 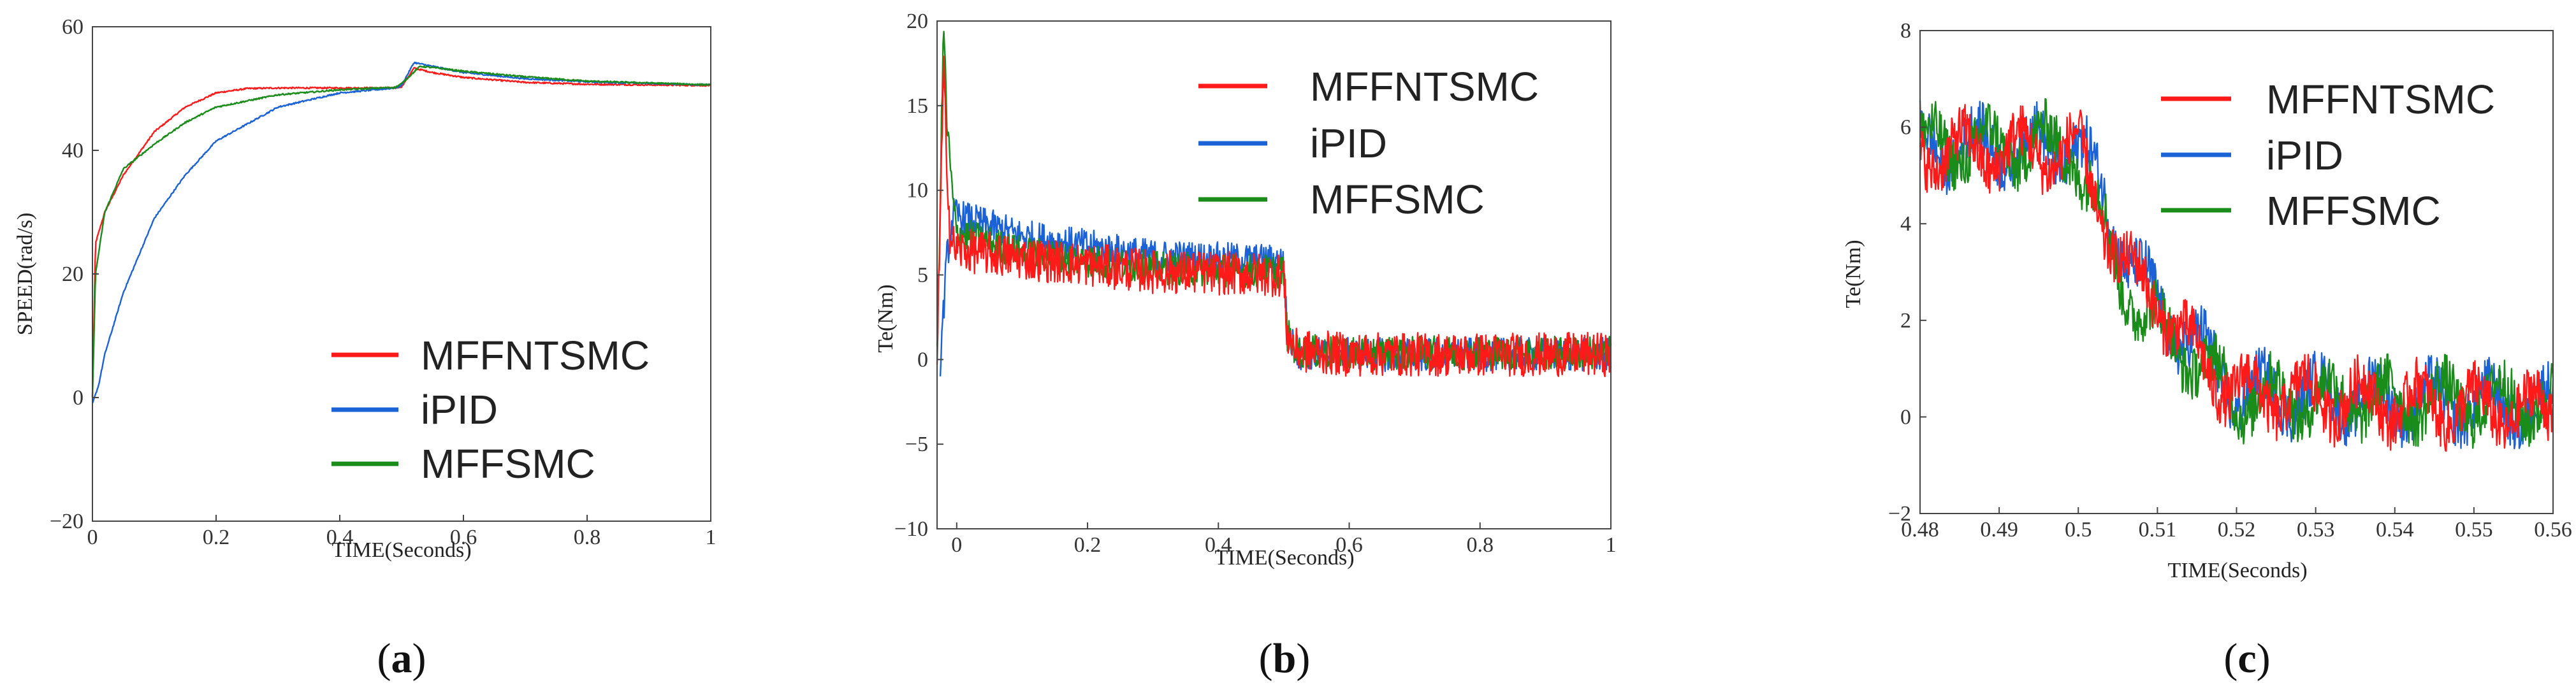 What do you see at coordinates (1905, 31) in the screenshot?
I see `panel-c-ytick-label: 8` at bounding box center [1905, 31].